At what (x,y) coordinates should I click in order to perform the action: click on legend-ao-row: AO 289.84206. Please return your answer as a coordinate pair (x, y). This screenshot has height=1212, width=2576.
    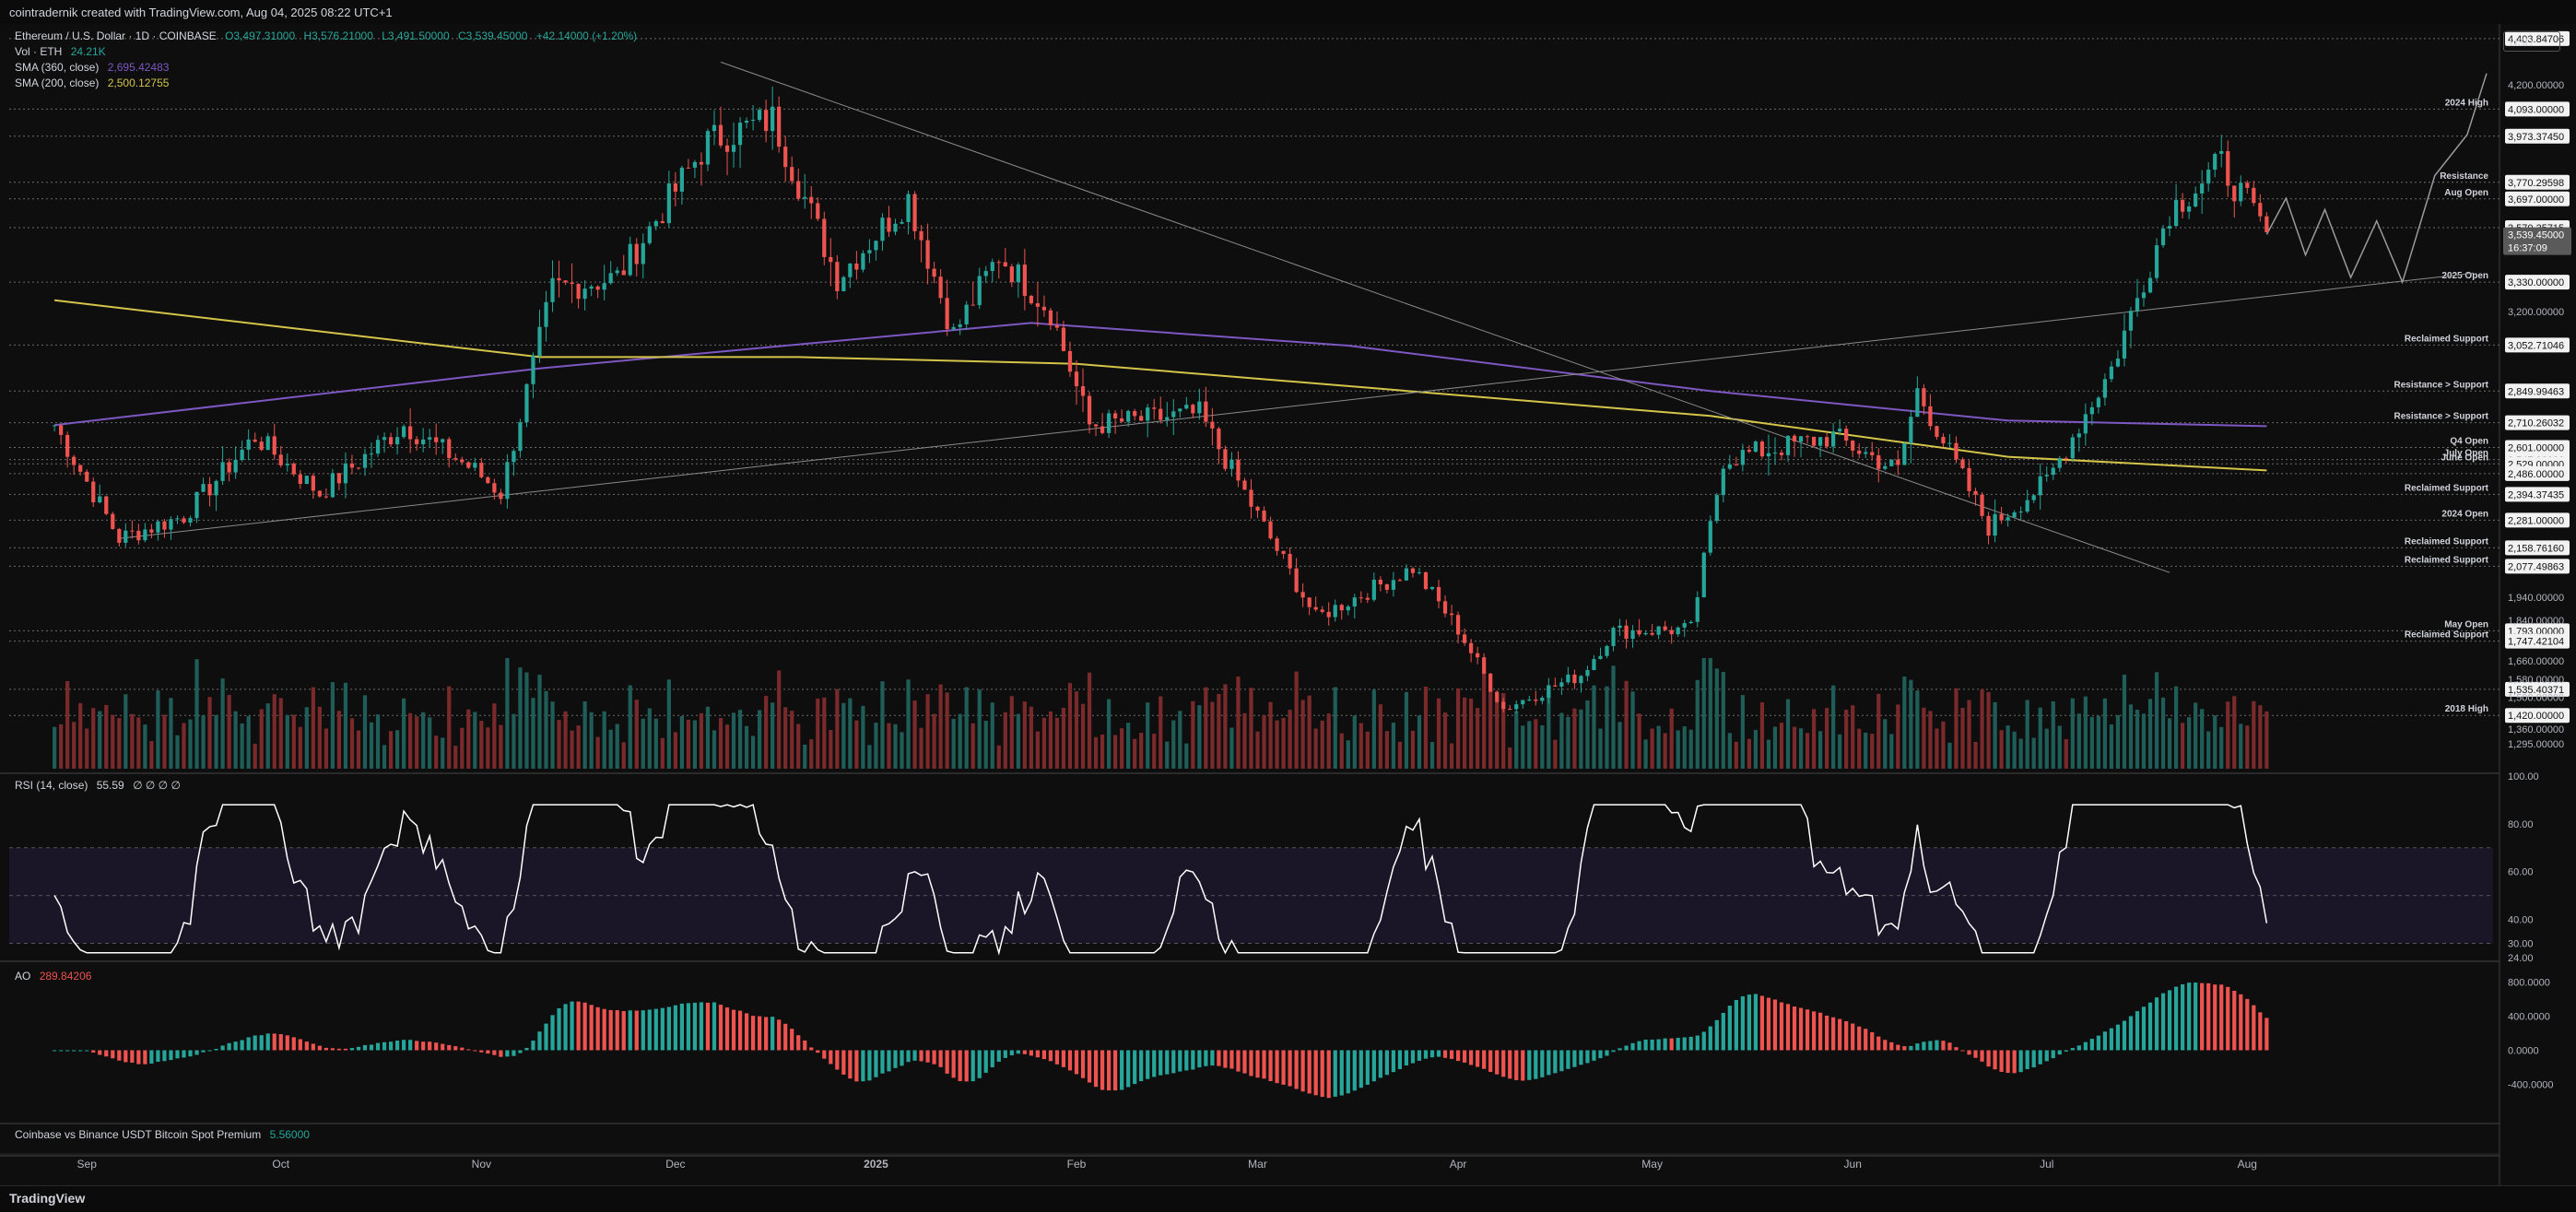
    Looking at the image, I should click on (53, 976).